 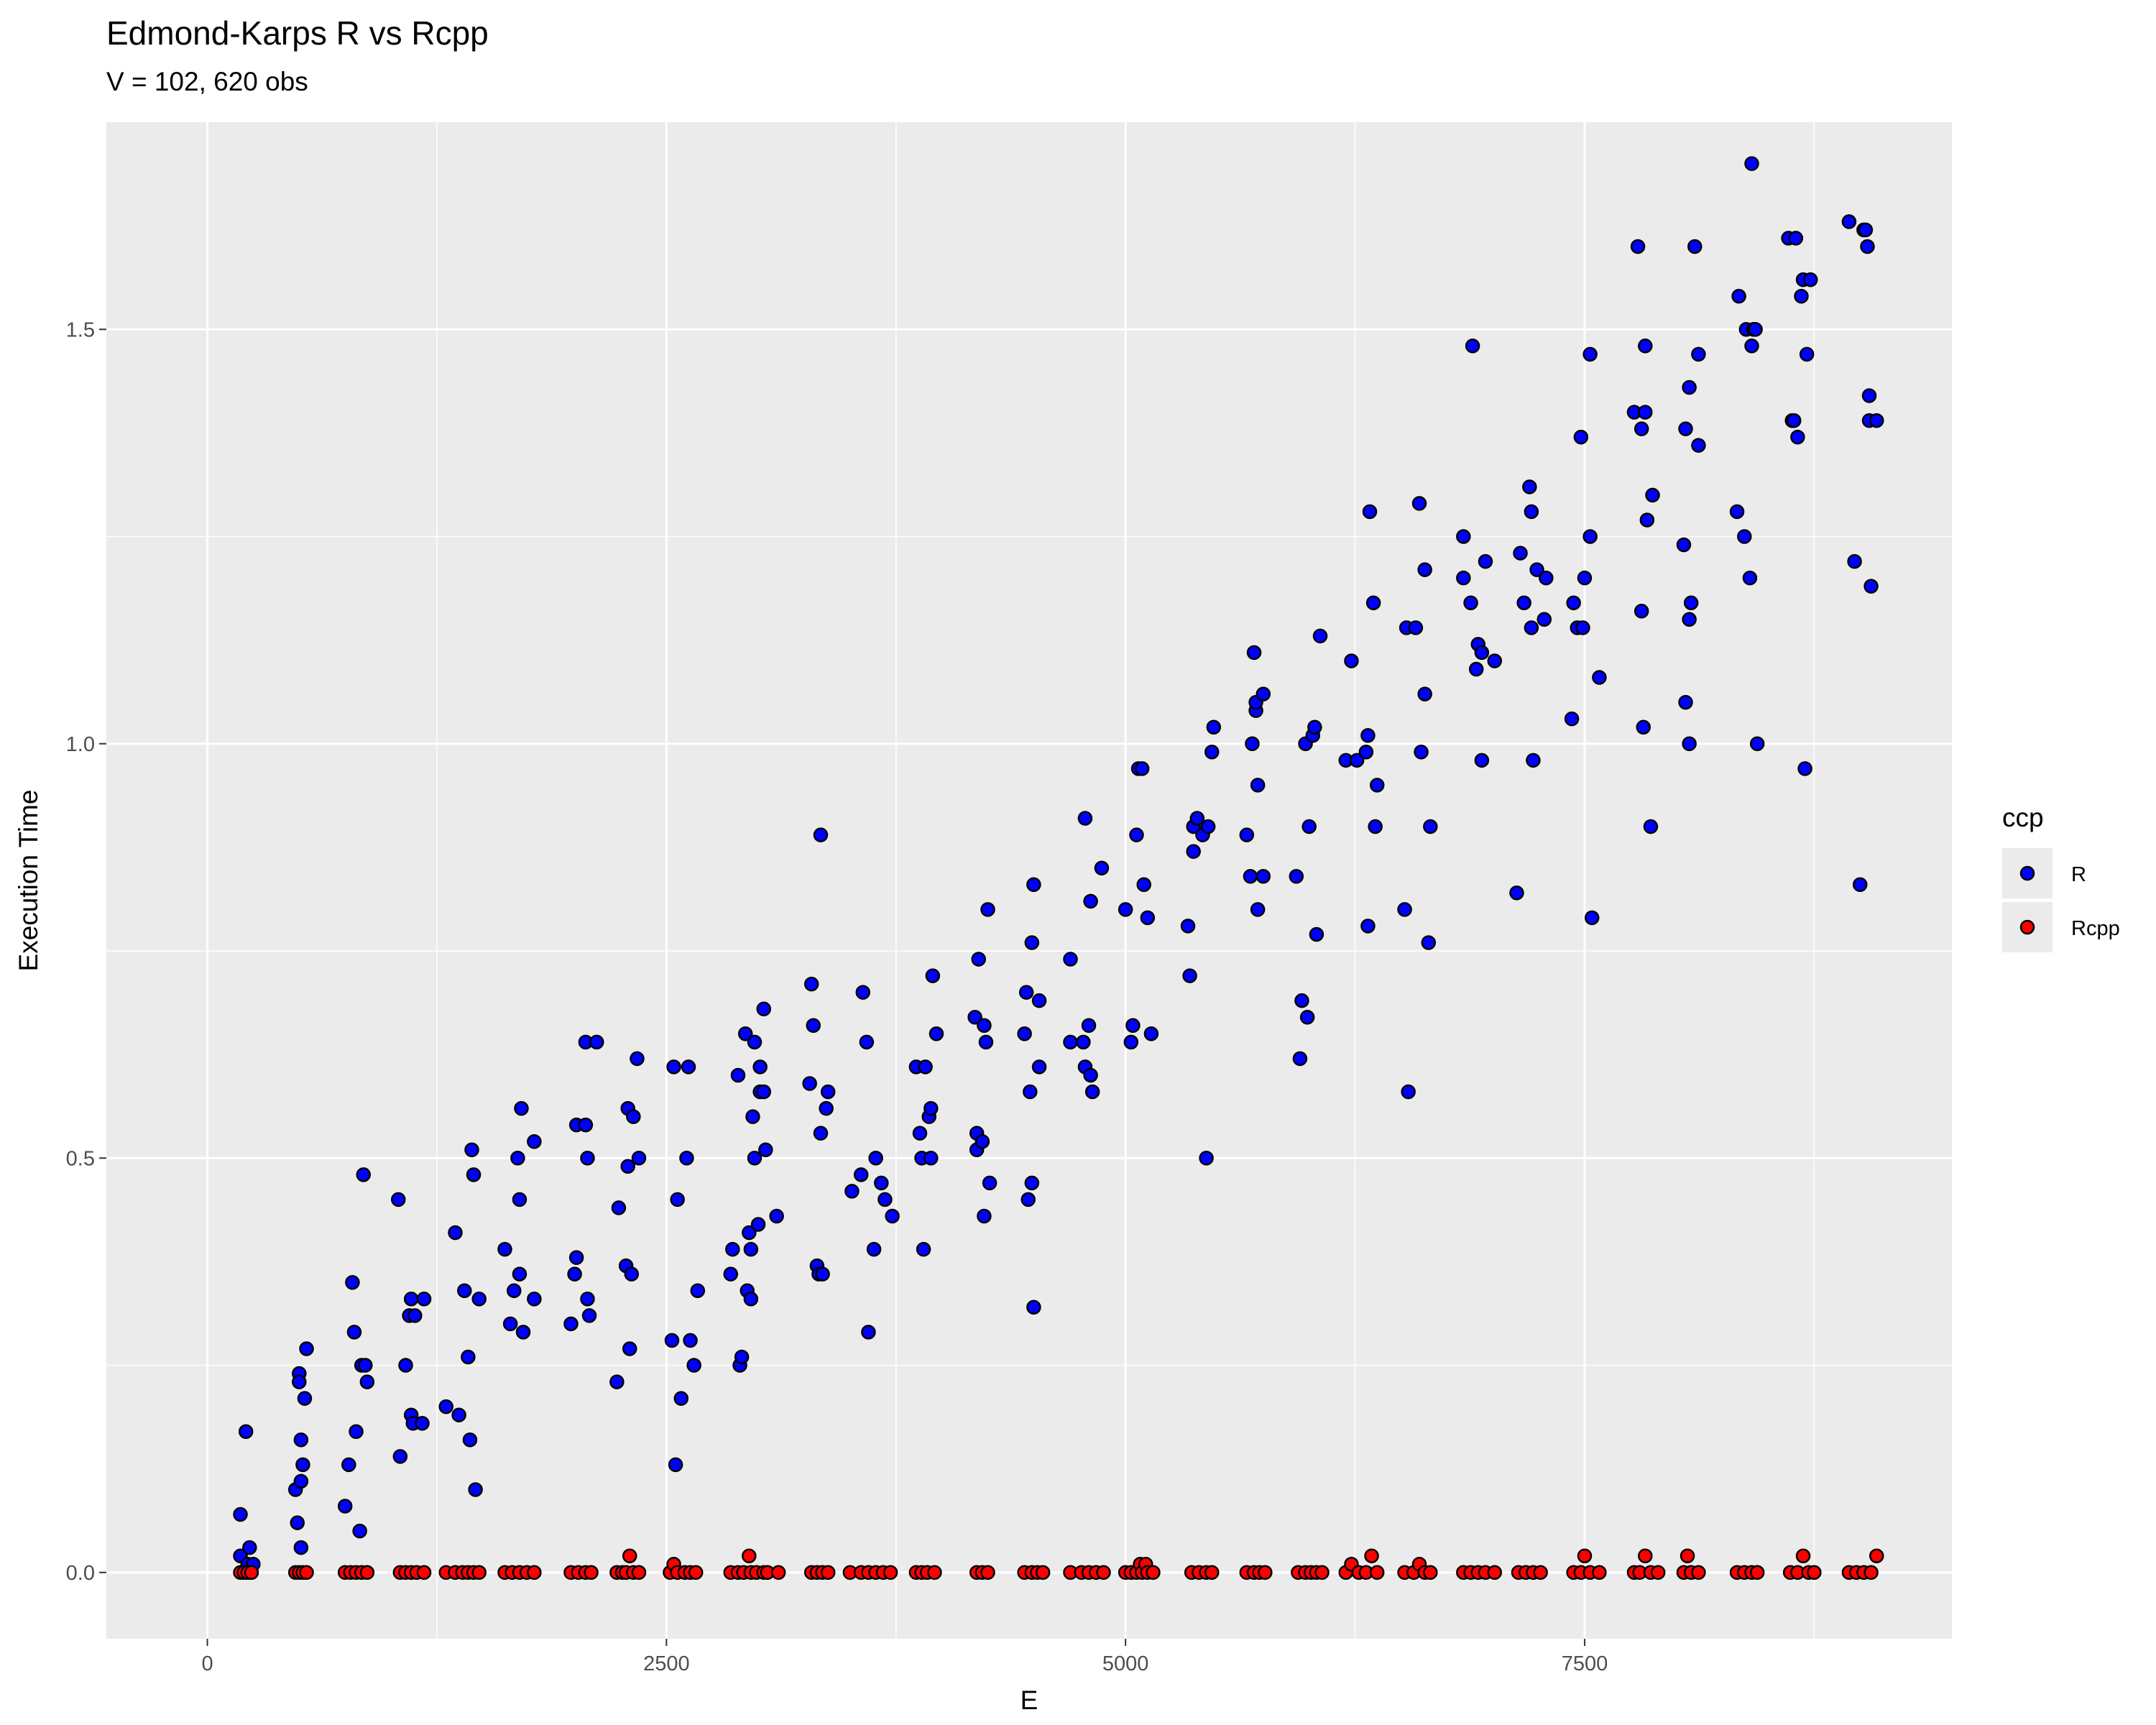 What do you see at coordinates (1029, 1700) in the screenshot?
I see `x-axis-title: E` at bounding box center [1029, 1700].